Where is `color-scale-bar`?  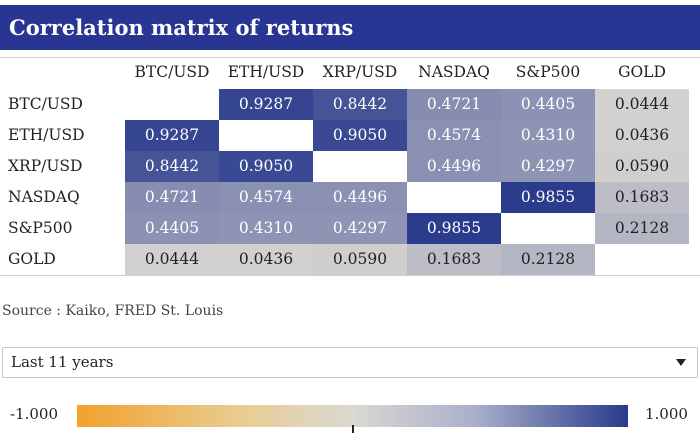 color-scale-bar is located at coordinates (352, 416).